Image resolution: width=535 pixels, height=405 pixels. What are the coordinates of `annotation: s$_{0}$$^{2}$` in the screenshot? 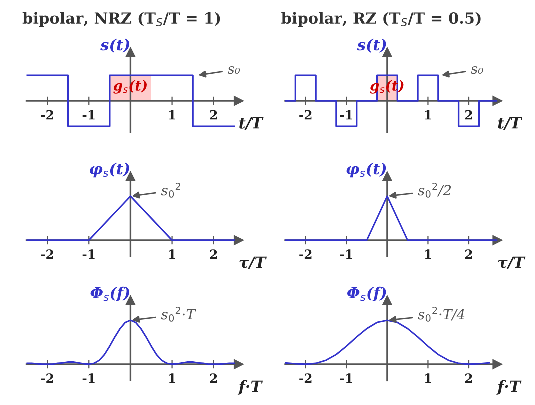 It's located at (170, 190).